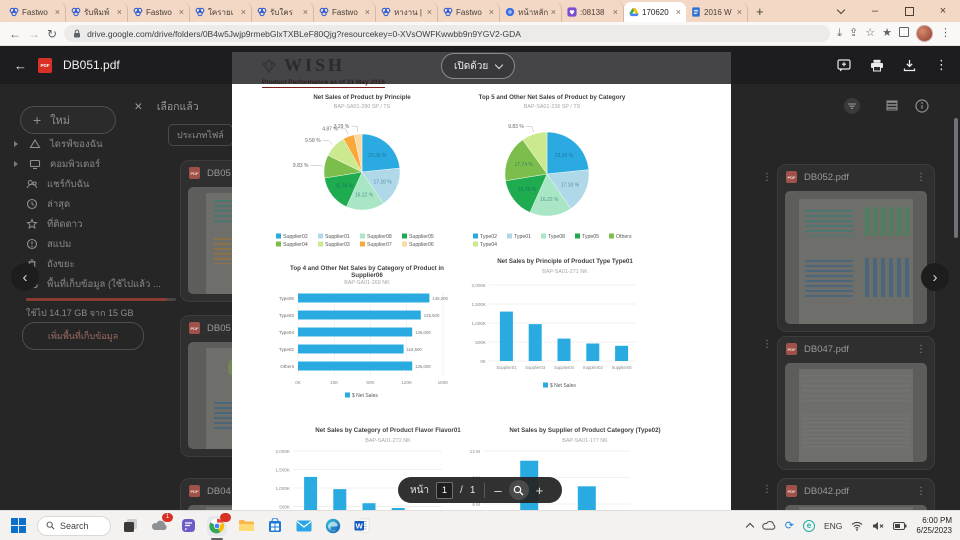  Describe the element at coordinates (750, 526) in the screenshot. I see `tray-expand-icon` at that location.